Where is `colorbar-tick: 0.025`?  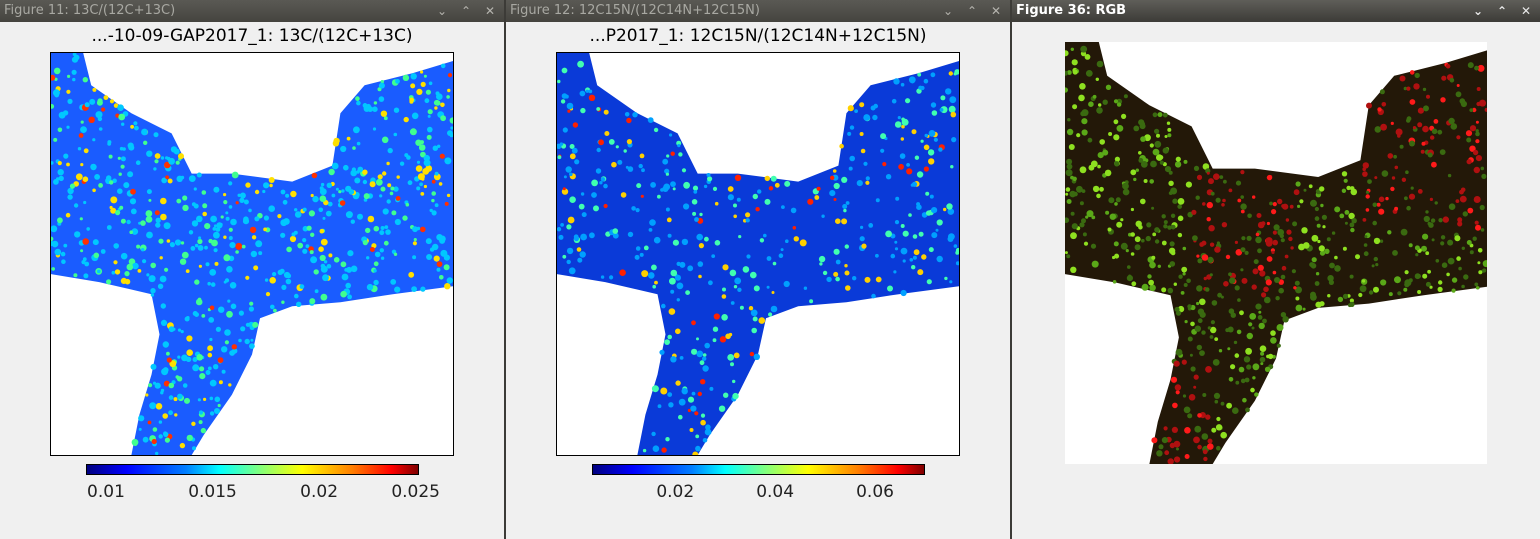 colorbar-tick: 0.025 is located at coordinates (415, 492).